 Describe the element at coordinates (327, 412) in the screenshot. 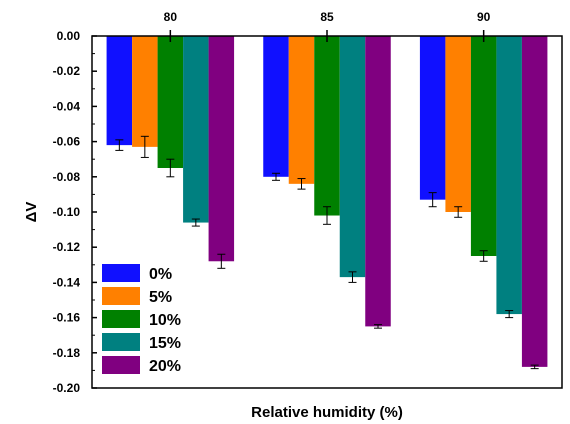

I see `x-axis-title: Relative humidity (%)` at that location.